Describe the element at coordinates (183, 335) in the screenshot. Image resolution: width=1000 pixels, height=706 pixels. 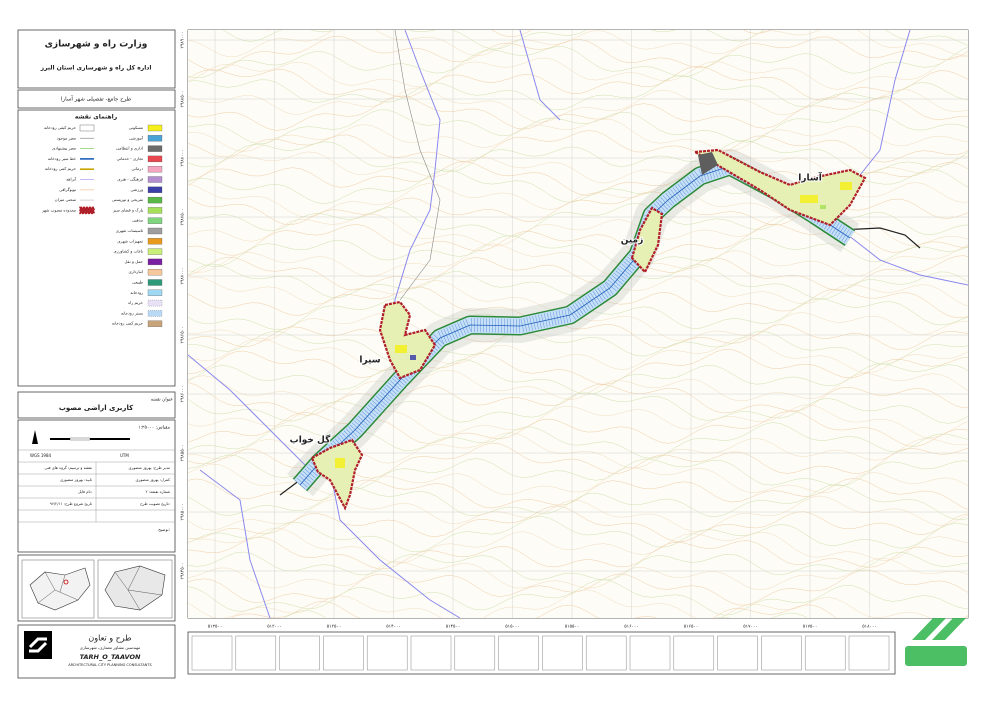
I see `y-coord-label: ۳۹۸۶۵۰۰` at that location.